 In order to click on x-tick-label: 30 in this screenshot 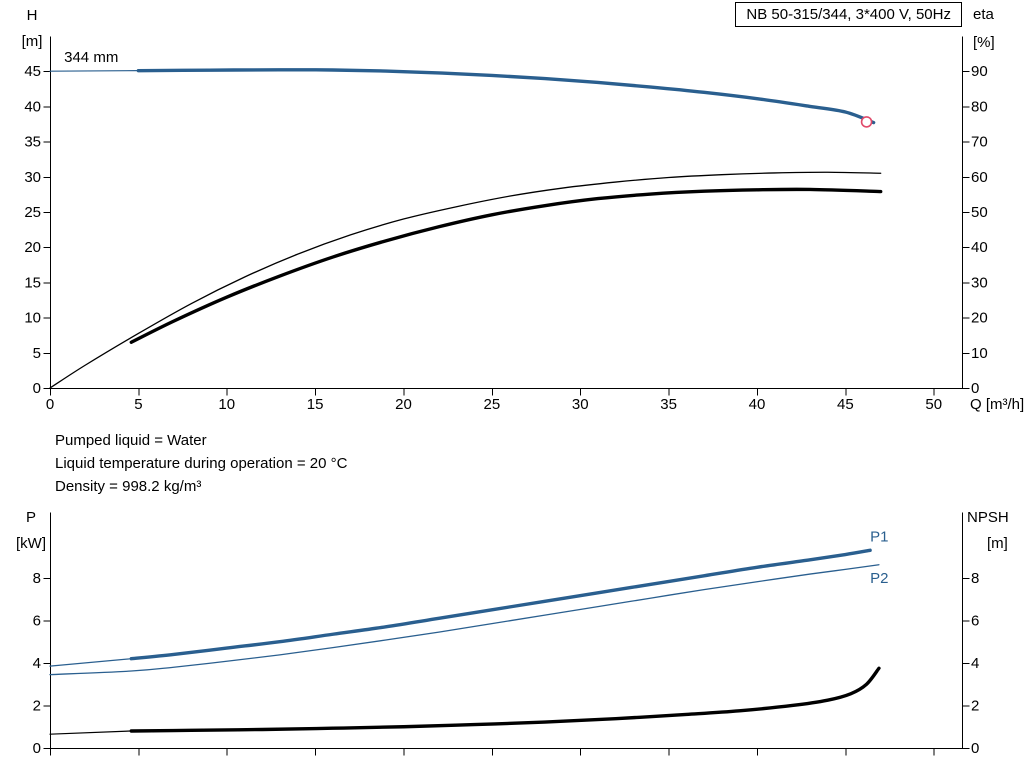, I will do `click(580, 404)`.